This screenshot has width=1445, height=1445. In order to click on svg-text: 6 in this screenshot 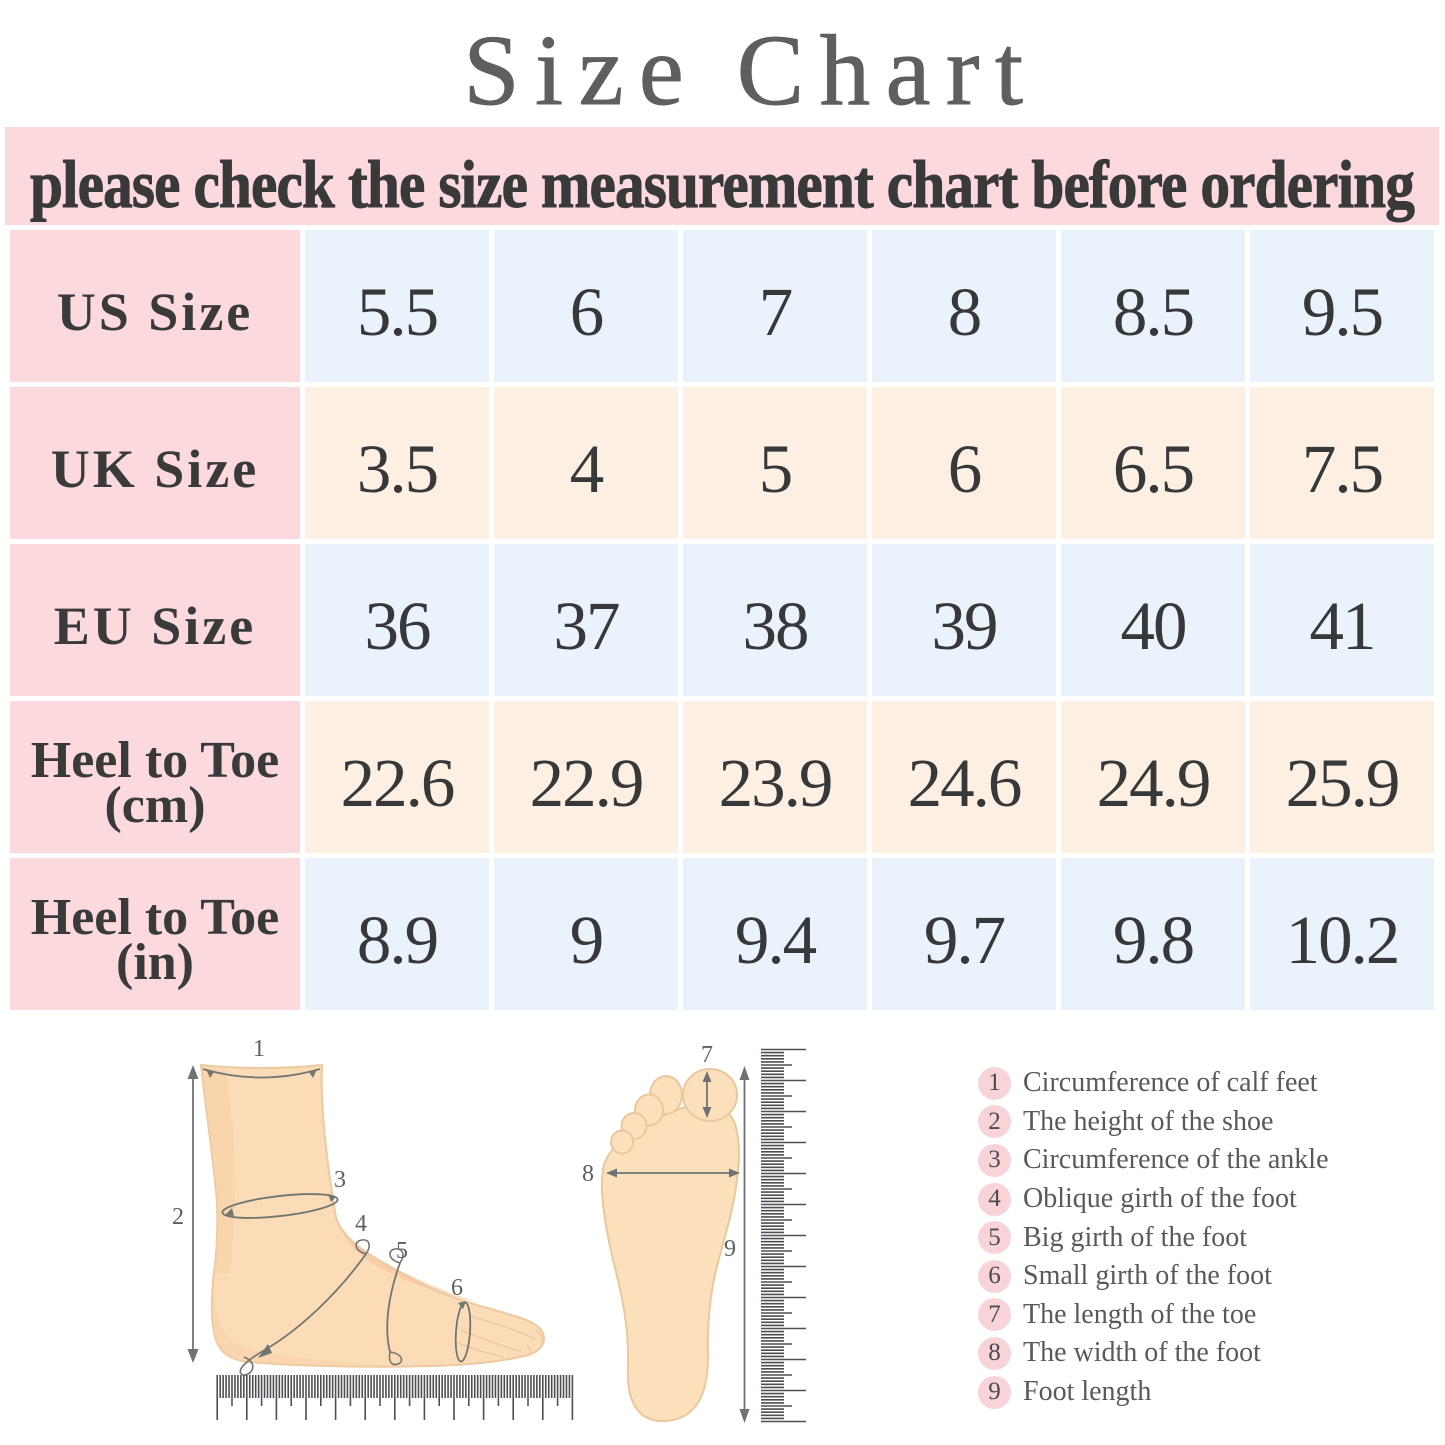, I will do `click(457, 1288)`.